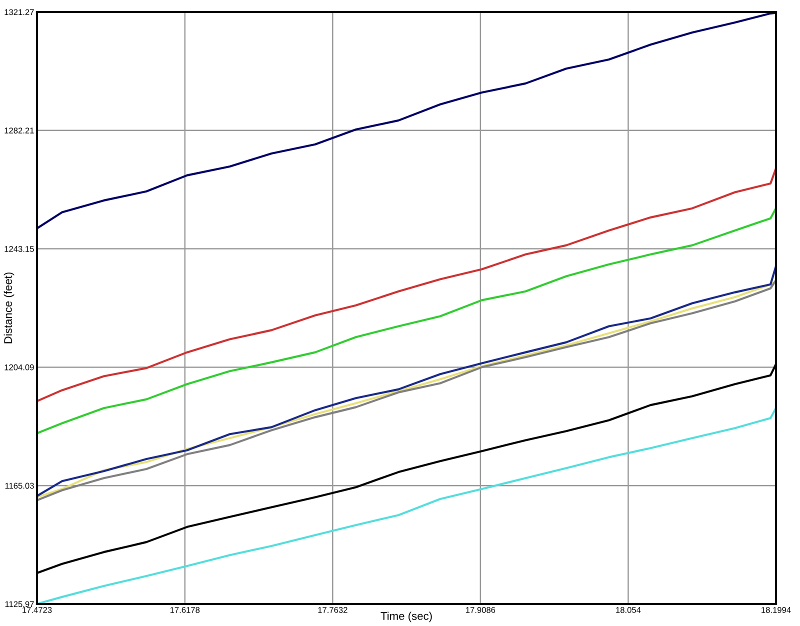  Describe the element at coordinates (19, 367) in the screenshot. I see `y-tick-label: 1204.09` at that location.